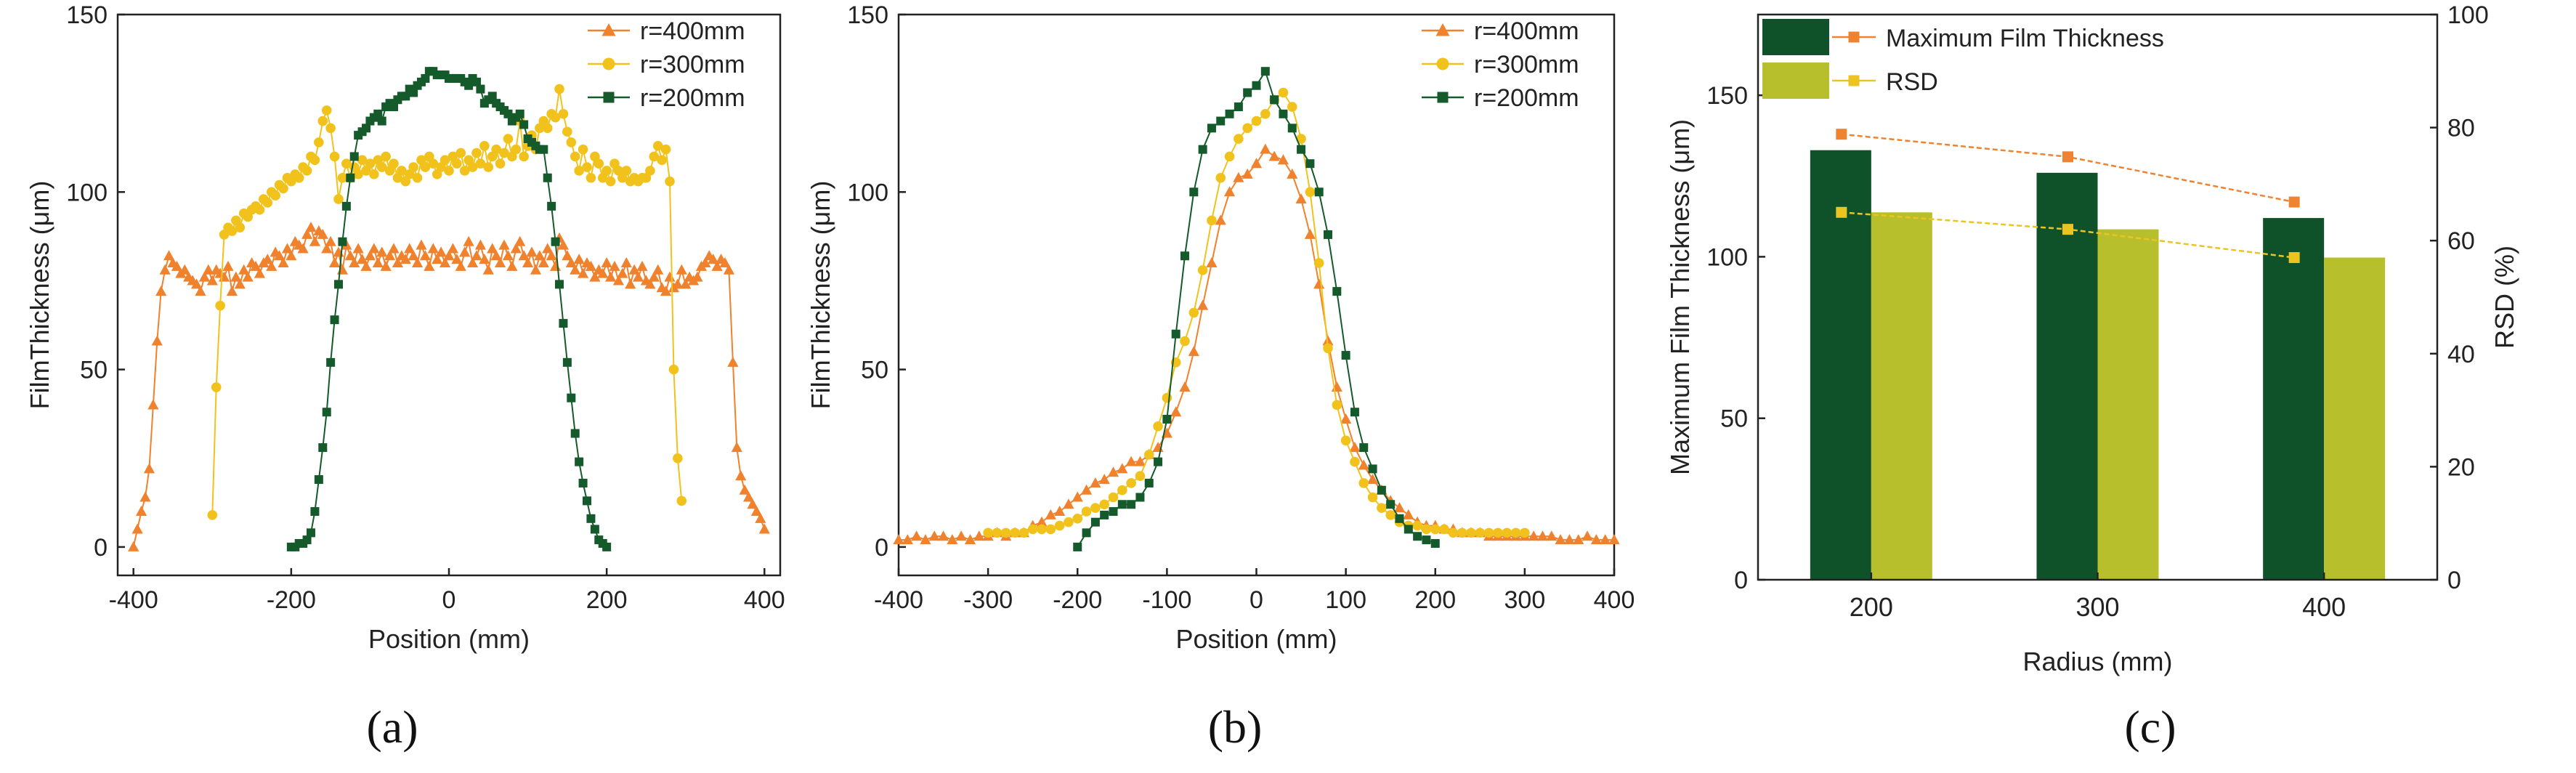  I want to click on x-axis-label: Position (mm), so click(1256, 639).